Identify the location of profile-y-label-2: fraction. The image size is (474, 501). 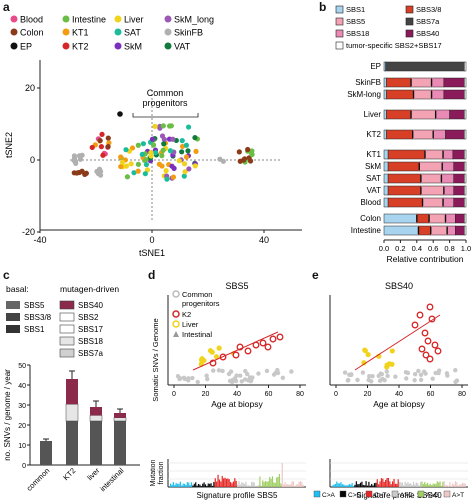
(161, 472).